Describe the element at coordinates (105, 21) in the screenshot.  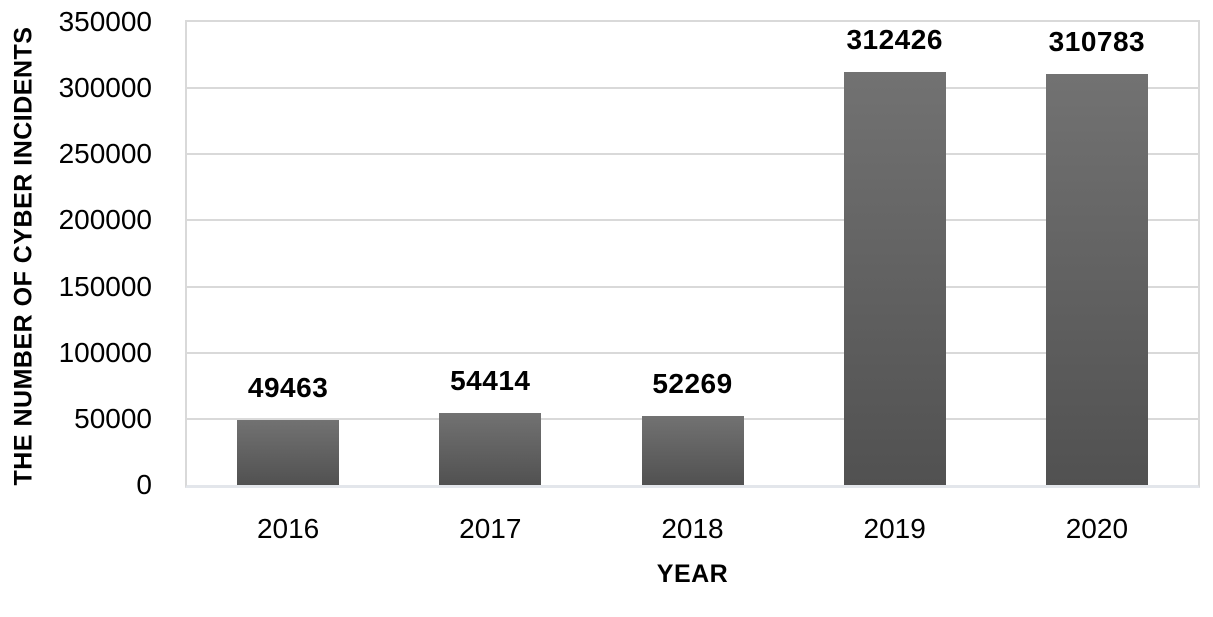
I see `y-tick-label: 350000` at that location.